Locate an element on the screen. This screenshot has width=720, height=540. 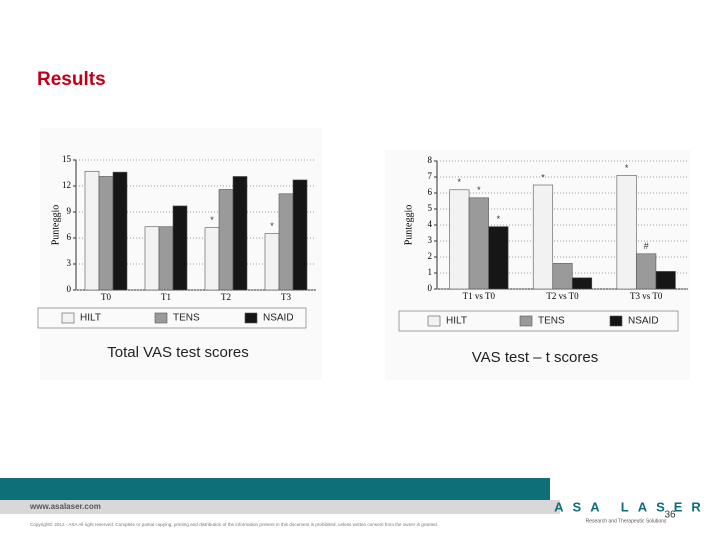
x-tick-label: T2 is located at coordinates (226, 297).